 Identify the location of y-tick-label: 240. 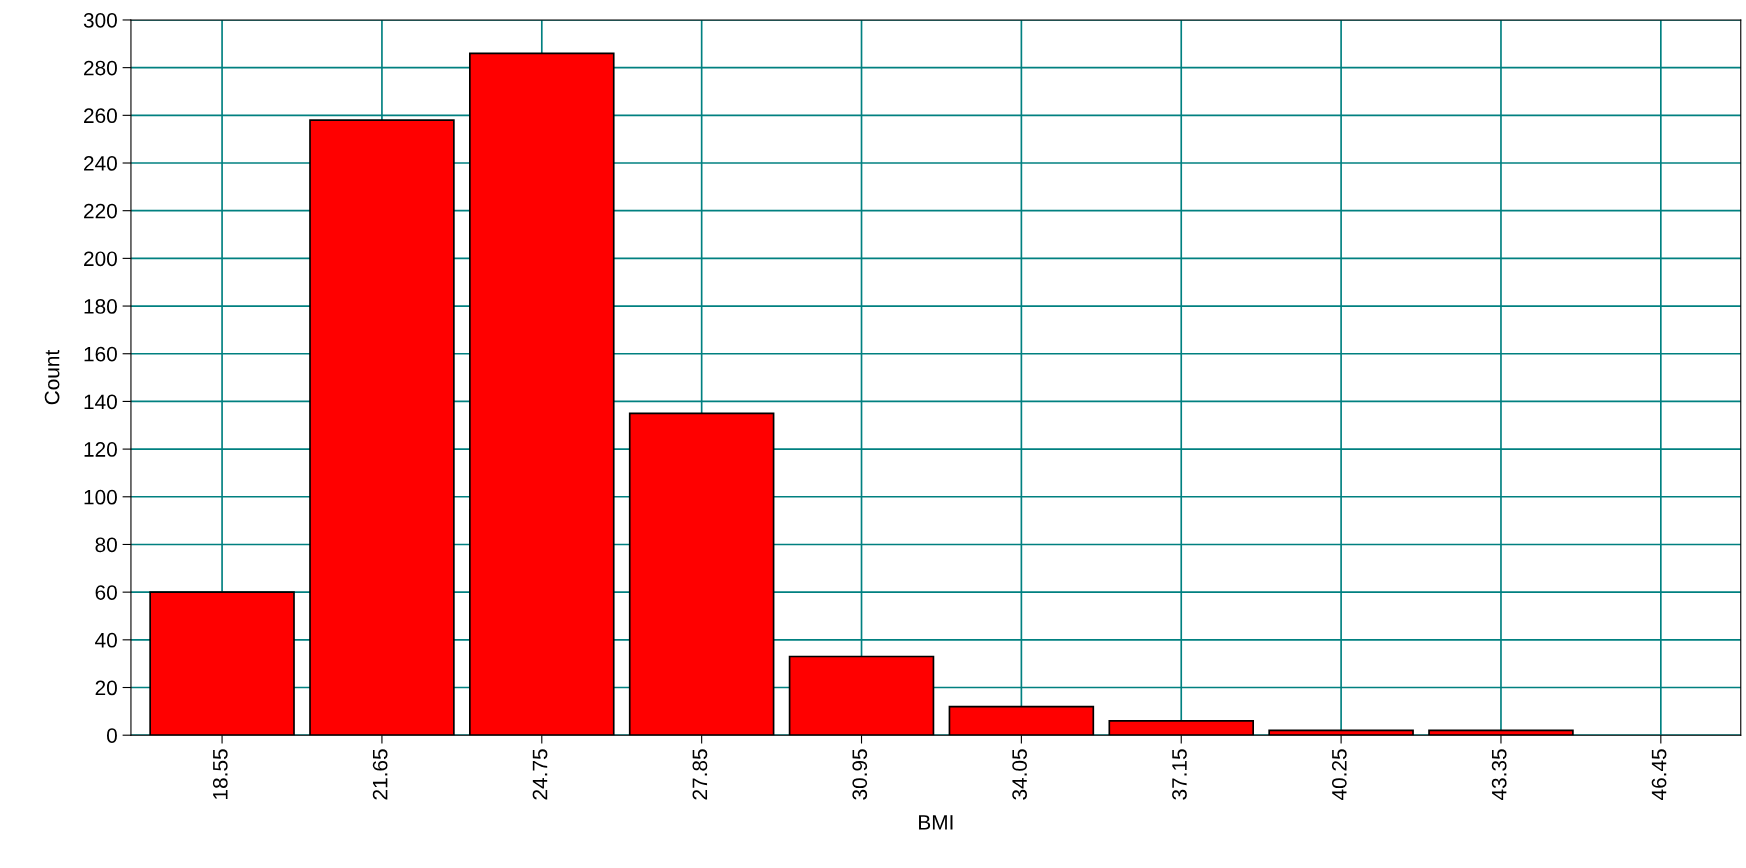
(100, 163).